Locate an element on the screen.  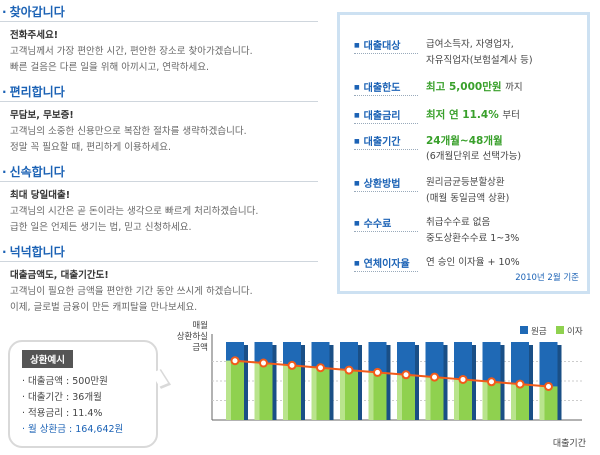
info-value-box: 급여소득자, 자영업자, 자유직업자(보험설계사 등) is located at coordinates (506, 53).